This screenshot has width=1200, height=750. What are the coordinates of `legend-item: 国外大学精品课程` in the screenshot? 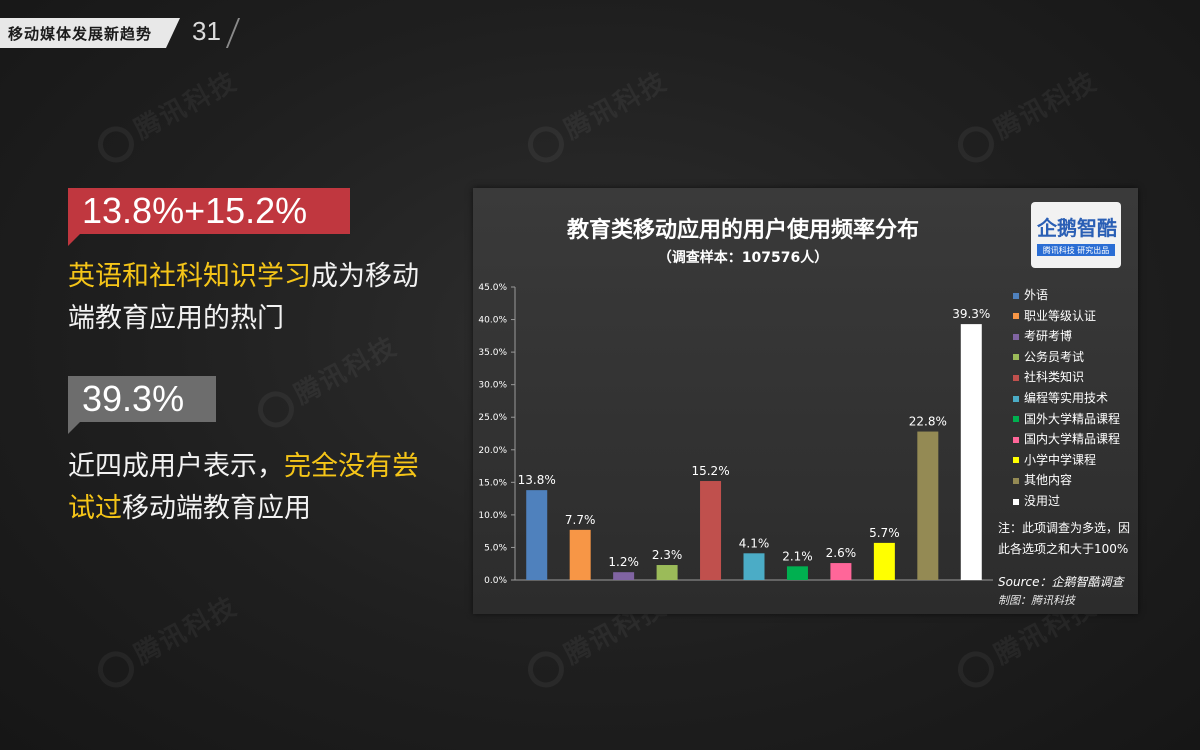 It's located at (1066, 419).